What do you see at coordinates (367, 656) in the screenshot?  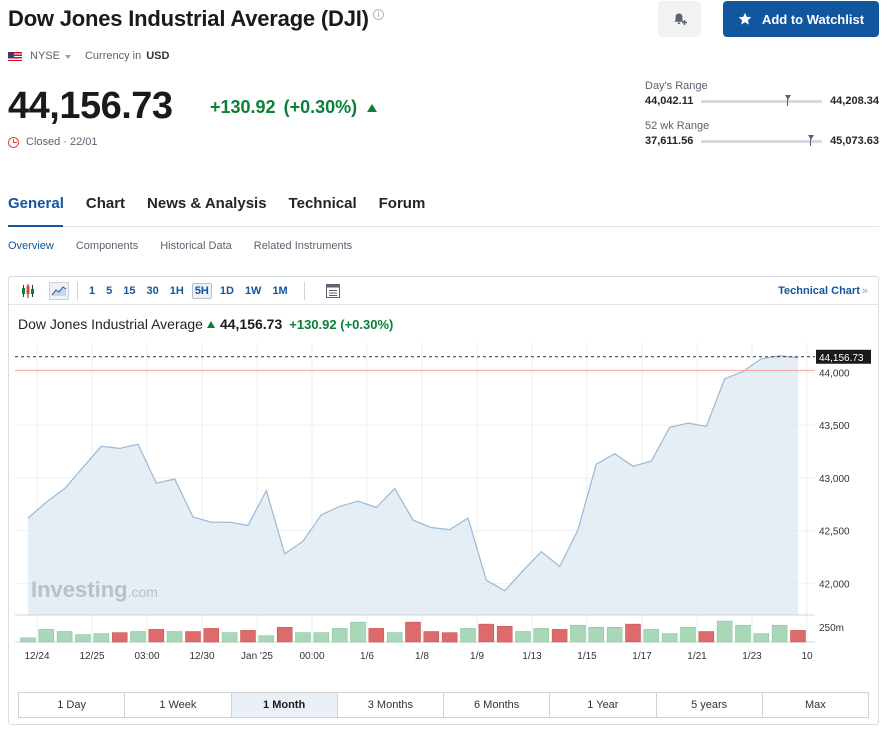 I see `x-tick-label: 1/6` at bounding box center [367, 656].